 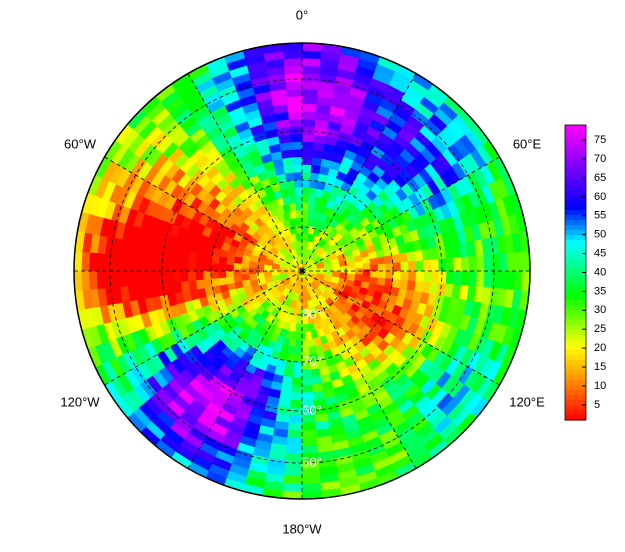 I want to click on longitude-label: 0°, so click(x=302, y=14).